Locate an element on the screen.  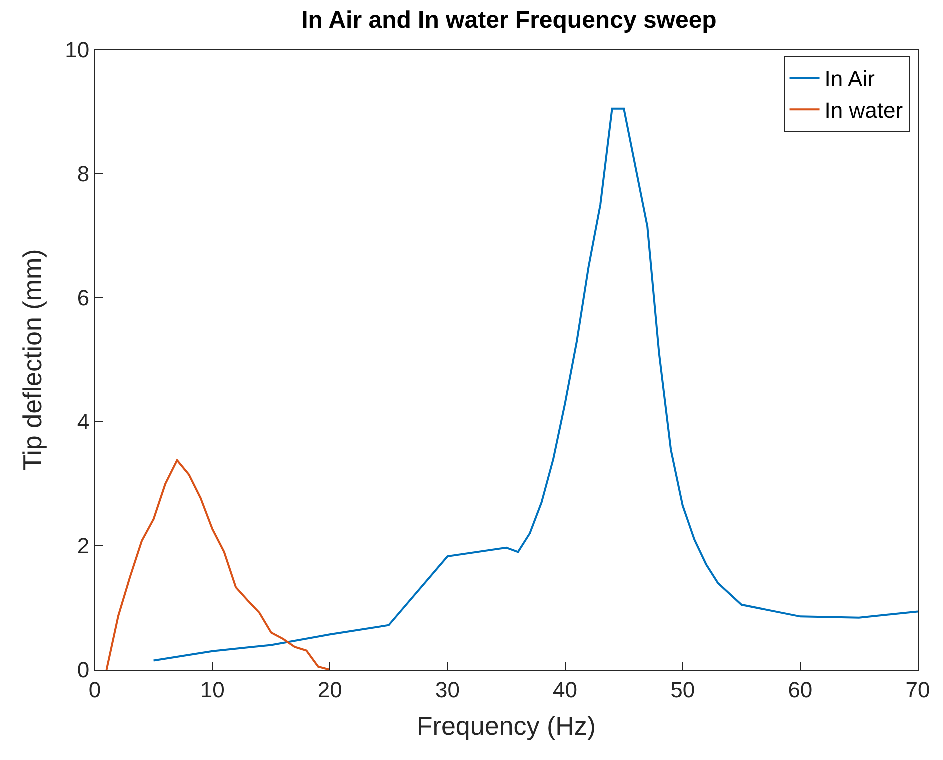
y-tick-label: 6 is located at coordinates (83, 298).